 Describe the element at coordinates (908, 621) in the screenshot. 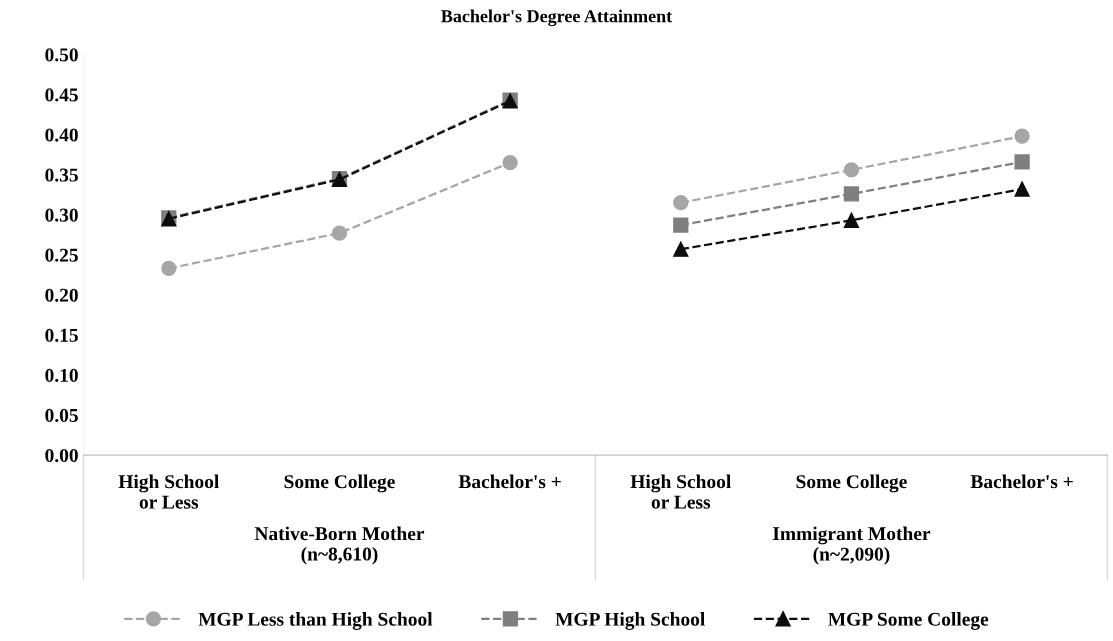

I see `legend-label: MGP Some College` at that location.